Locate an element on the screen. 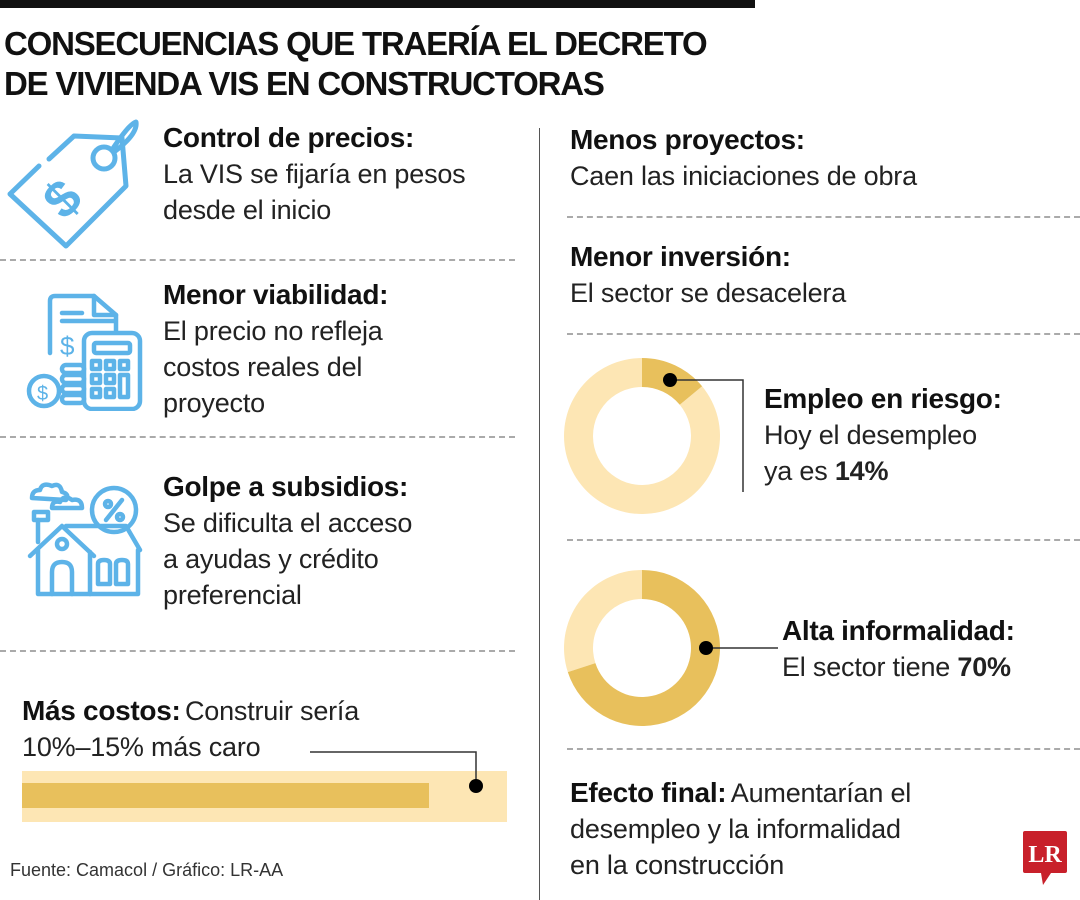  item-text: Caen las iniciaciones de obra is located at coordinates (743, 176).